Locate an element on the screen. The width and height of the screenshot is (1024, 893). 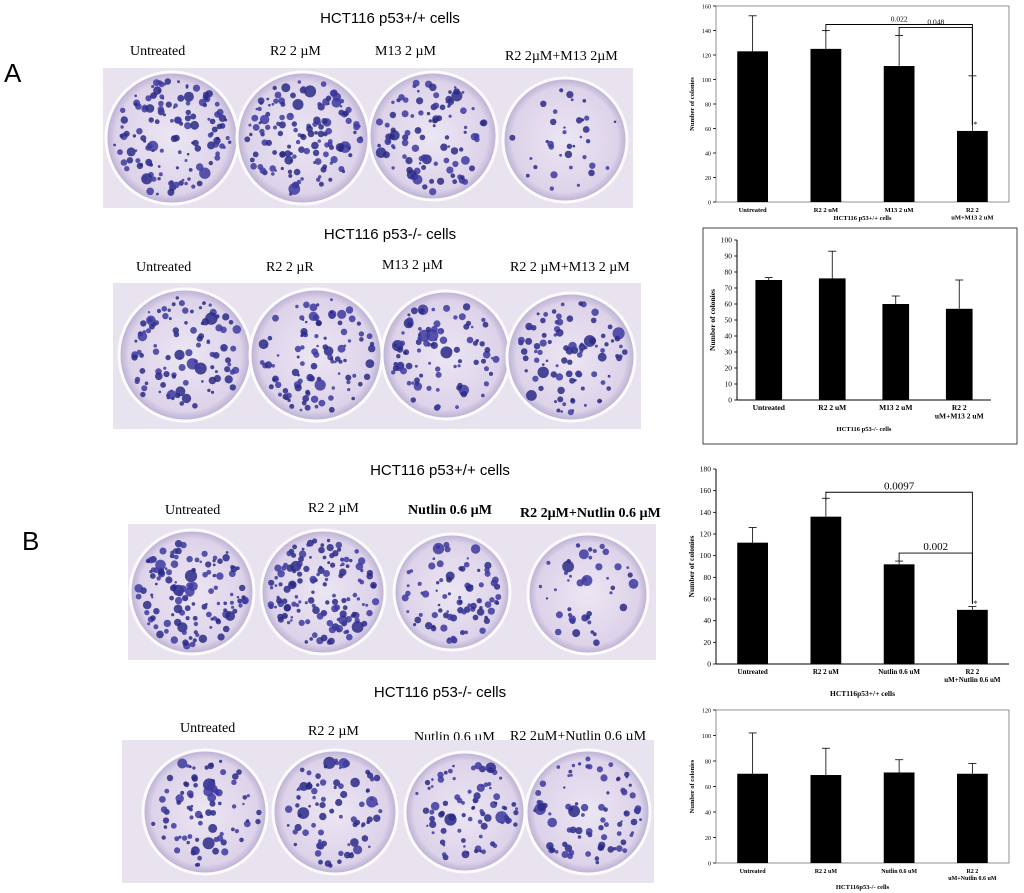
y-tick-label: 80 is located at coordinates (729, 272).